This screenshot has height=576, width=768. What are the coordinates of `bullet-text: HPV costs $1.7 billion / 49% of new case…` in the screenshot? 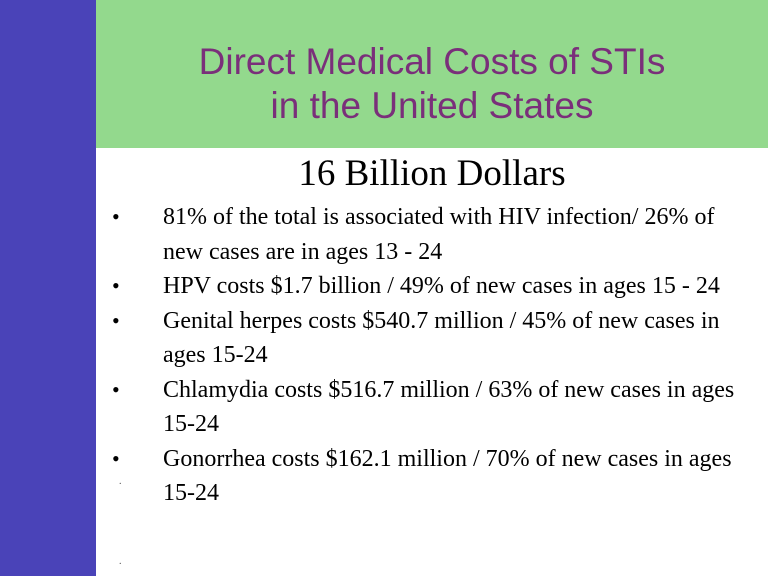 It's located at (441, 286).